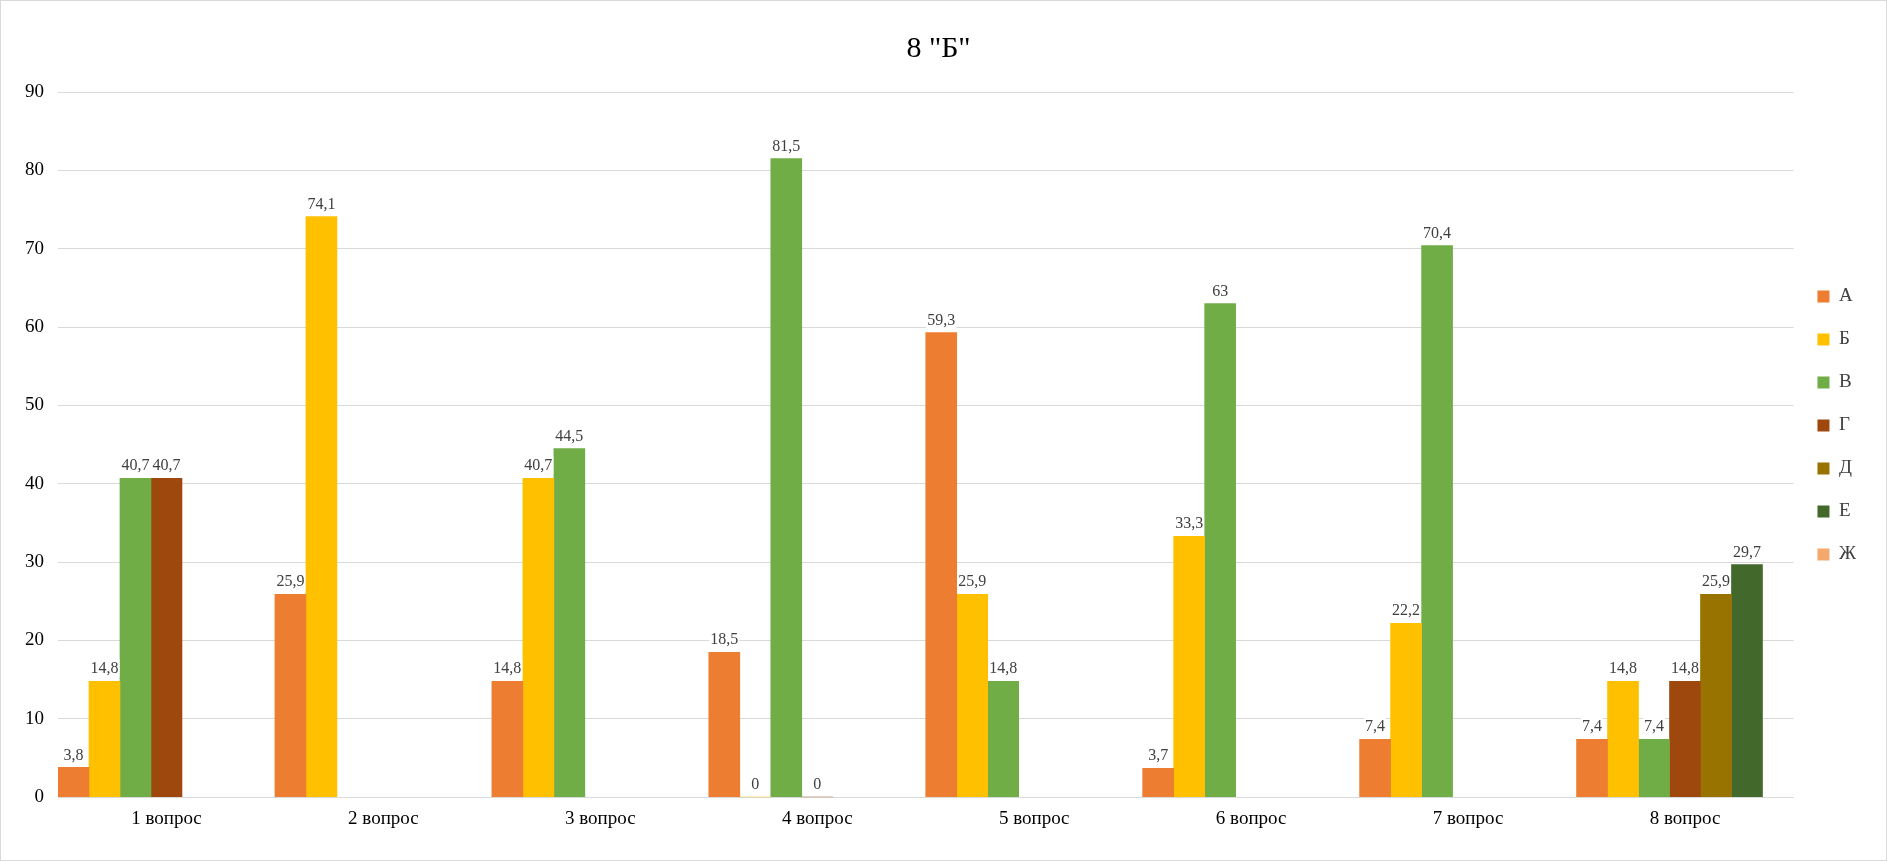 This screenshot has width=1887, height=861. Describe the element at coordinates (1685, 817) in the screenshot. I see `x-tick-label: 8 вопрос` at that location.